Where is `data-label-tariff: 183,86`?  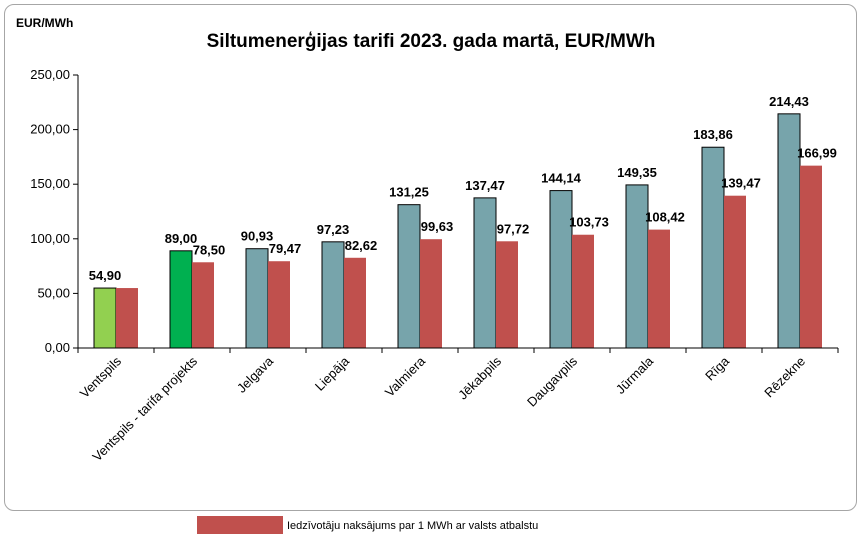
data-label-tariff: 183,86 is located at coordinates (713, 134).